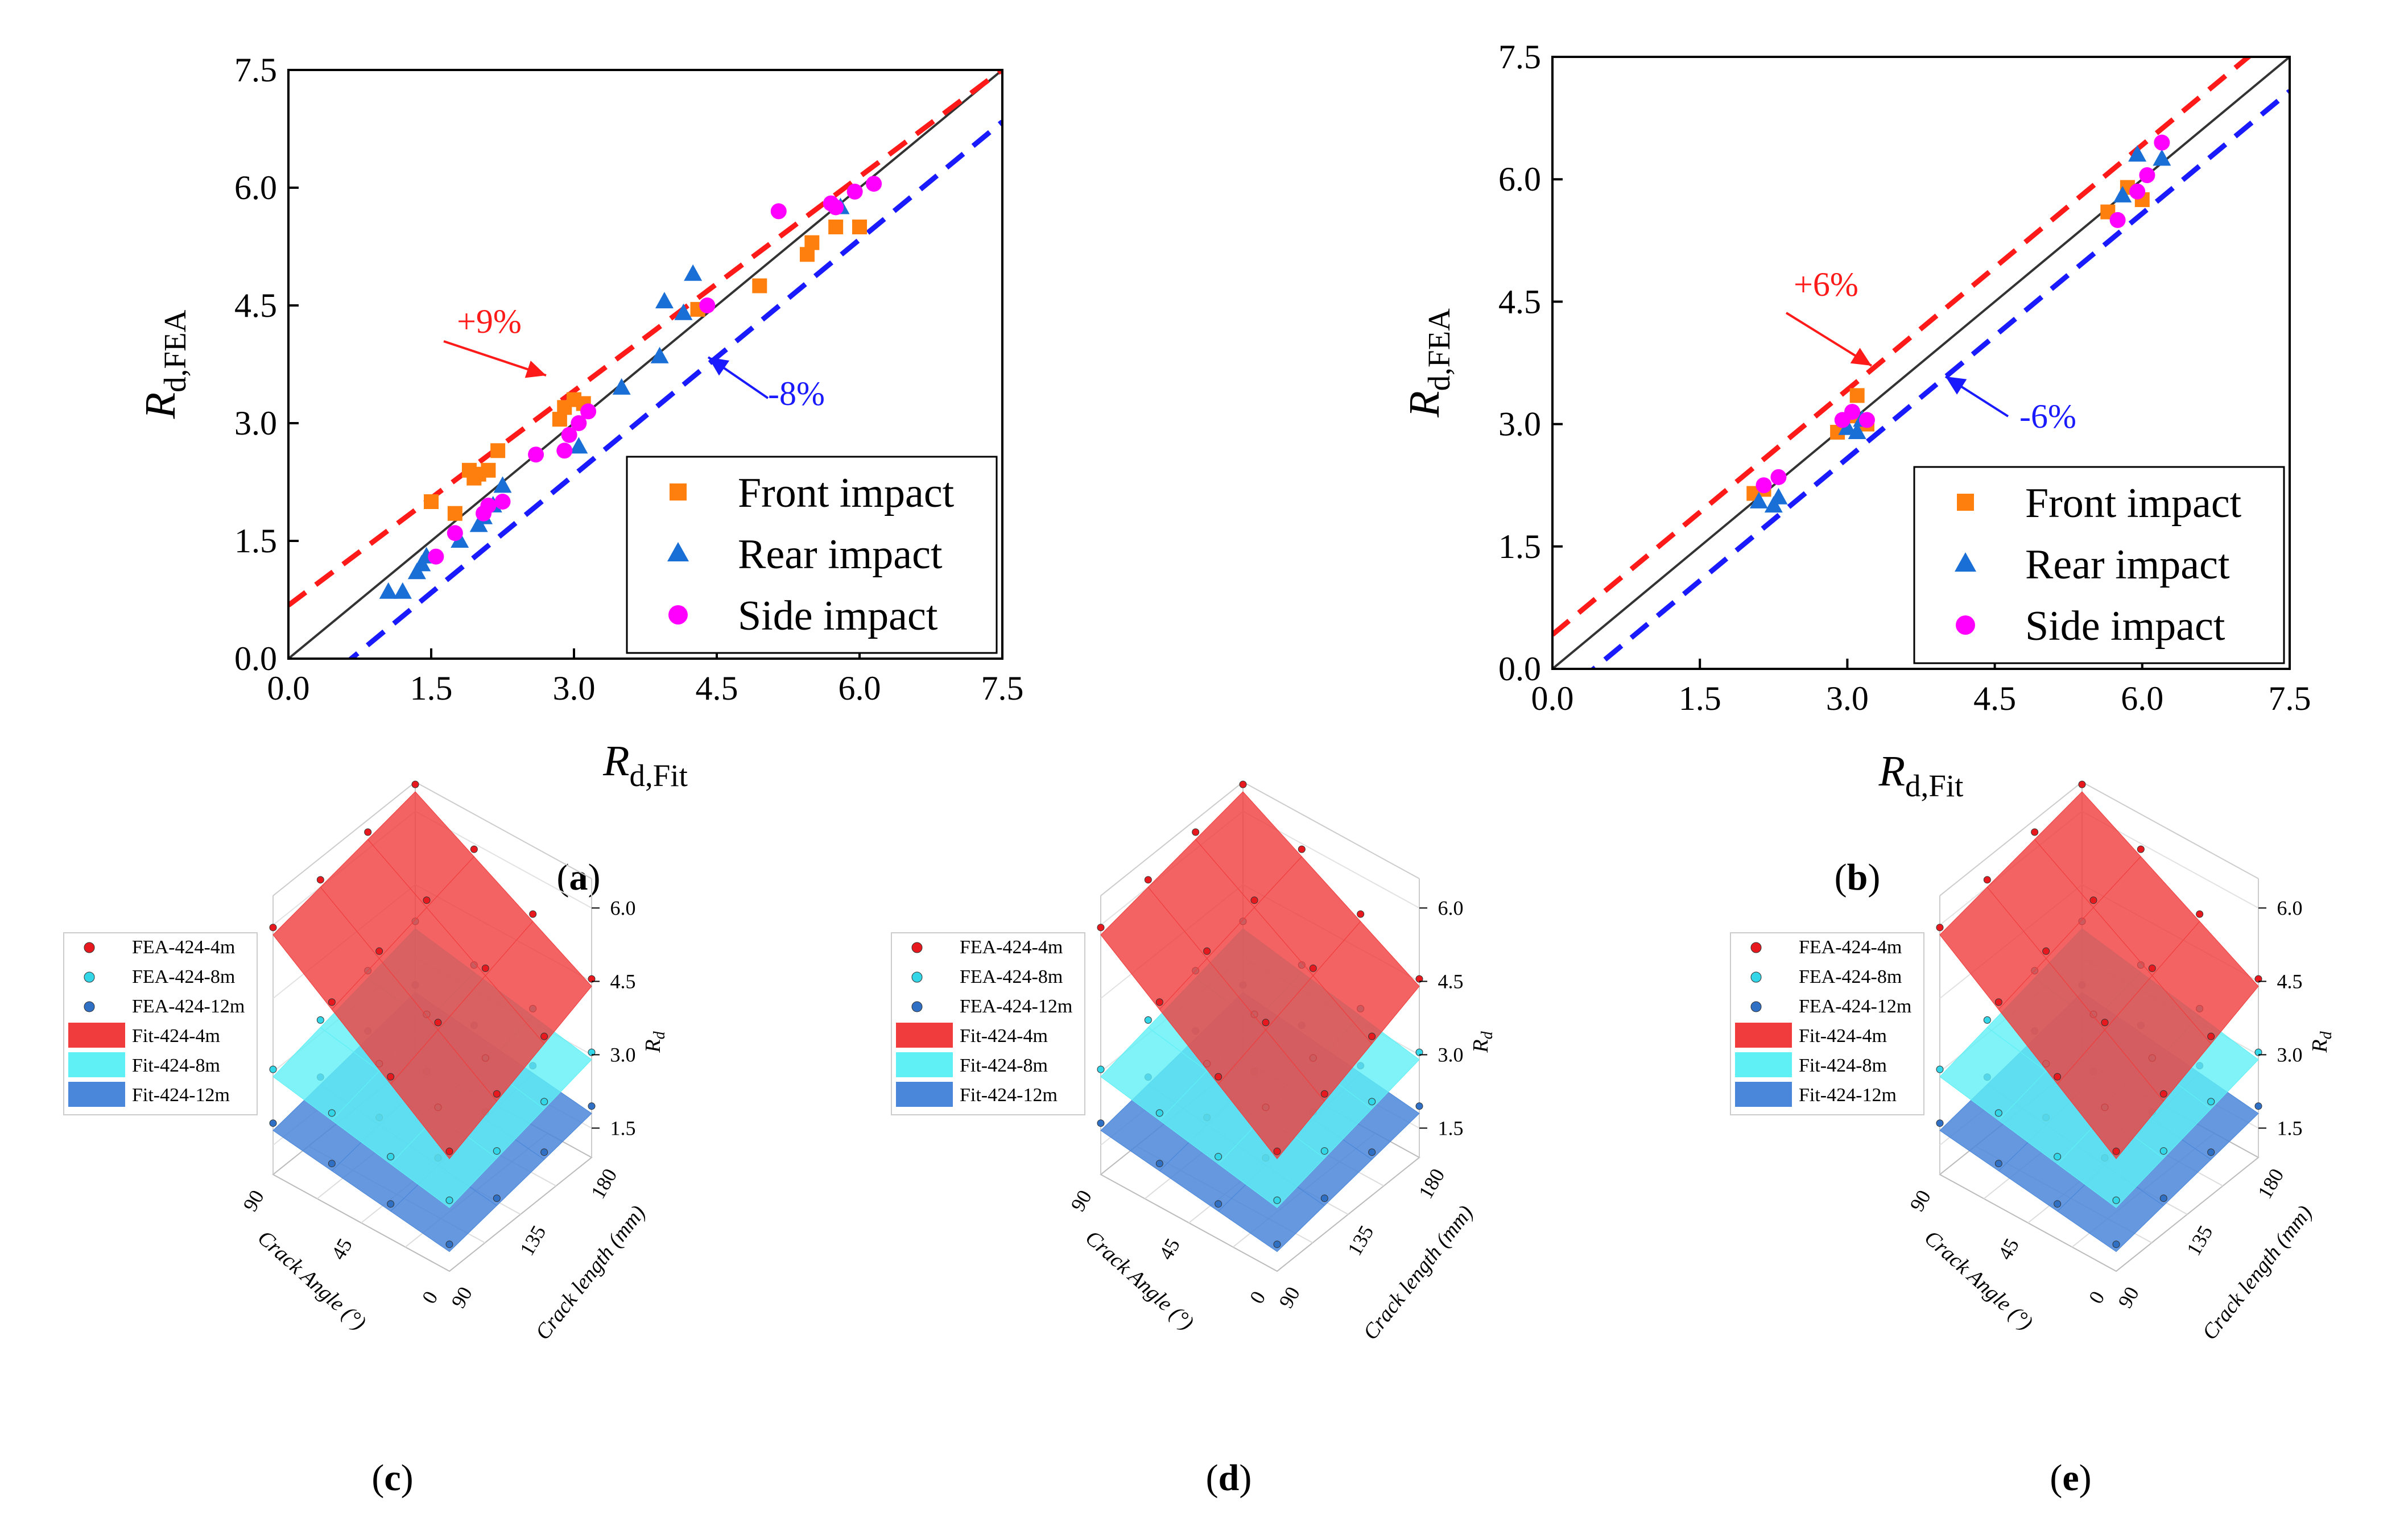 This screenshot has width=2408, height=1530. What do you see at coordinates (183, 948) in the screenshot?
I see `legend-label: FEA-424-4m` at bounding box center [183, 948].